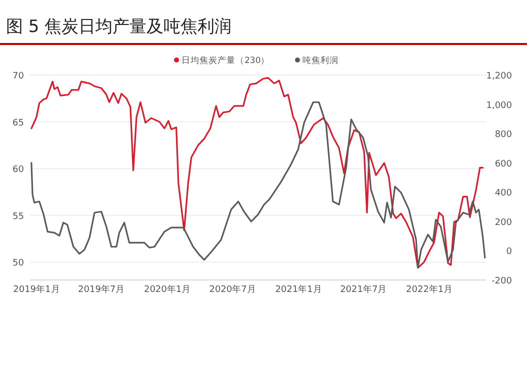 This screenshot has width=527, height=376. What do you see at coordinates (18, 263) in the screenshot?
I see `y-tick-label: 50` at bounding box center [18, 263].